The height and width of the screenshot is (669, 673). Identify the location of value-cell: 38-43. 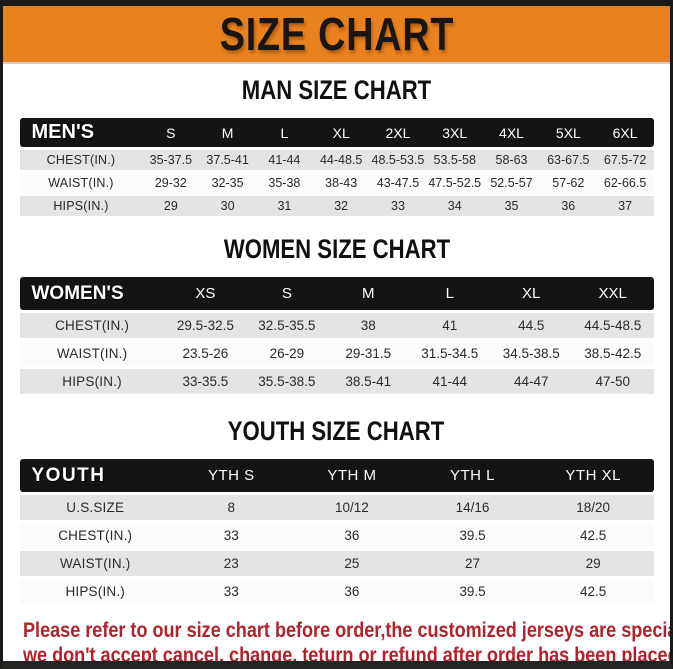
(341, 183).